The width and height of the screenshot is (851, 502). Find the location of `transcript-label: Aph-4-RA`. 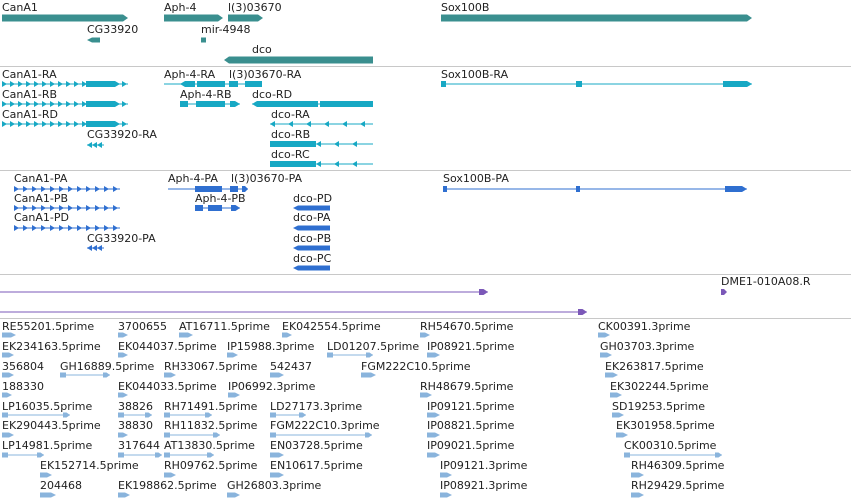

transcript-label: Aph-4-RA is located at coordinates (190, 74).